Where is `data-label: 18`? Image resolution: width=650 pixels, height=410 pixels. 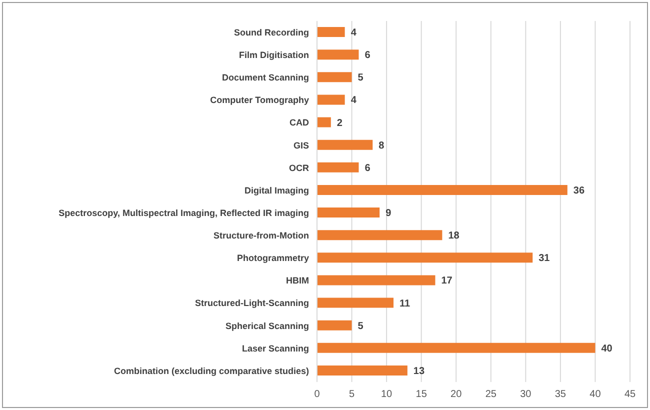
data-label: 18 is located at coordinates (454, 236).